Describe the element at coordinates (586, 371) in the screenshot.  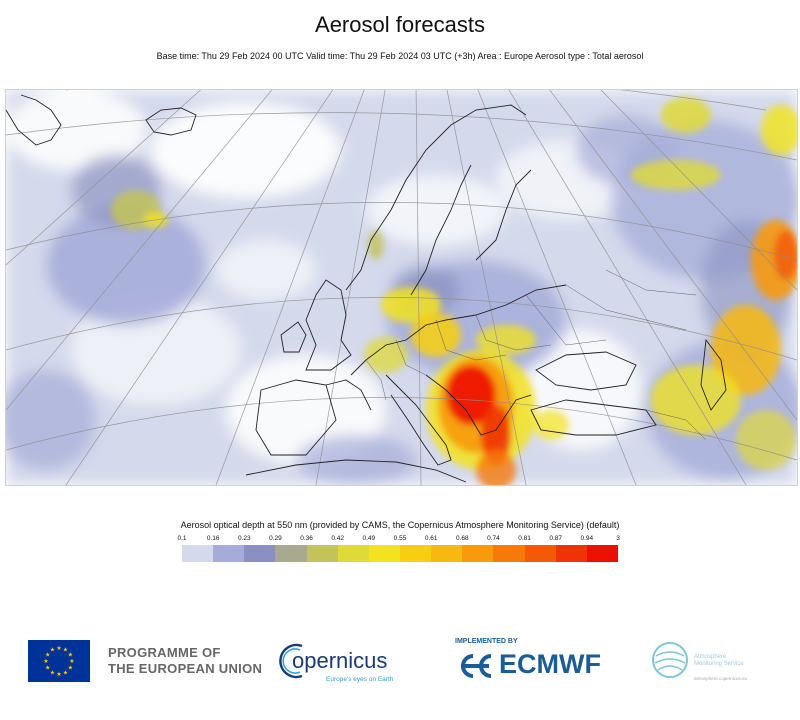
I see `black-sea-coast` at that location.